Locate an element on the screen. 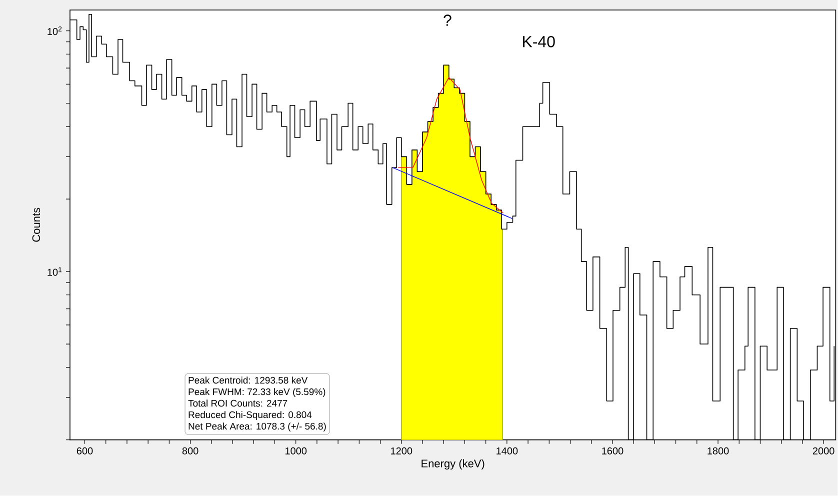 The image size is (838, 496). y-tick-label: 10$^{1}$ is located at coordinates (55, 271).